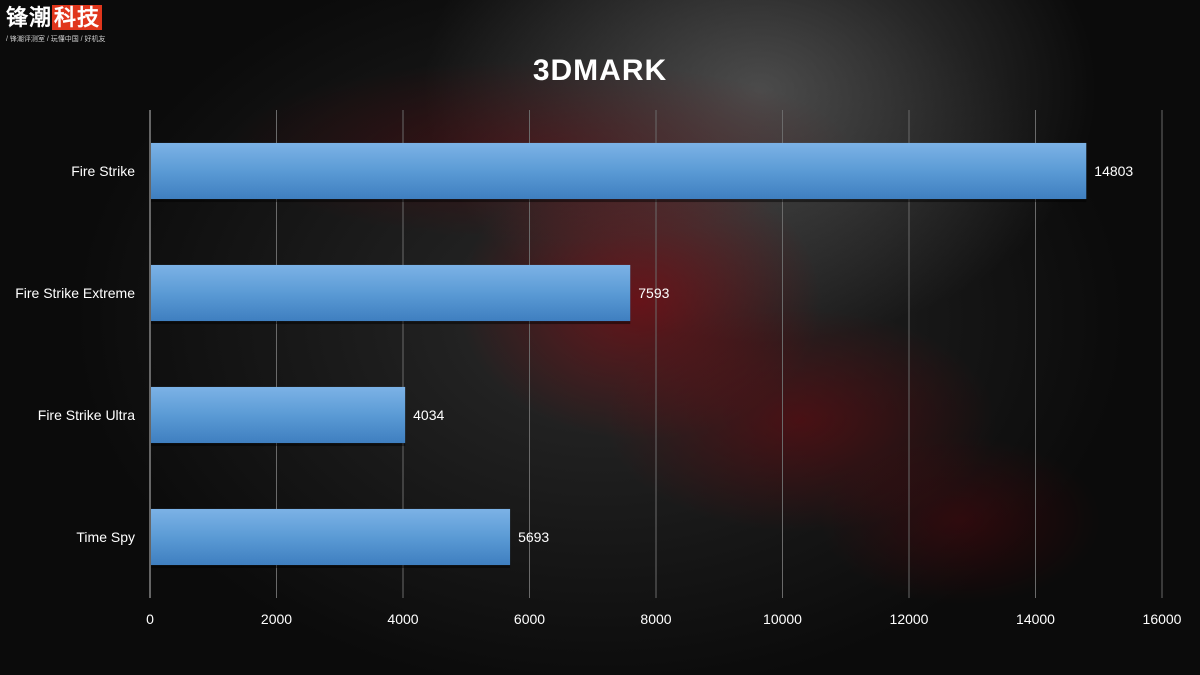 The height and width of the screenshot is (675, 1200). What do you see at coordinates (428, 415) in the screenshot?
I see `data-label: 4034` at bounding box center [428, 415].